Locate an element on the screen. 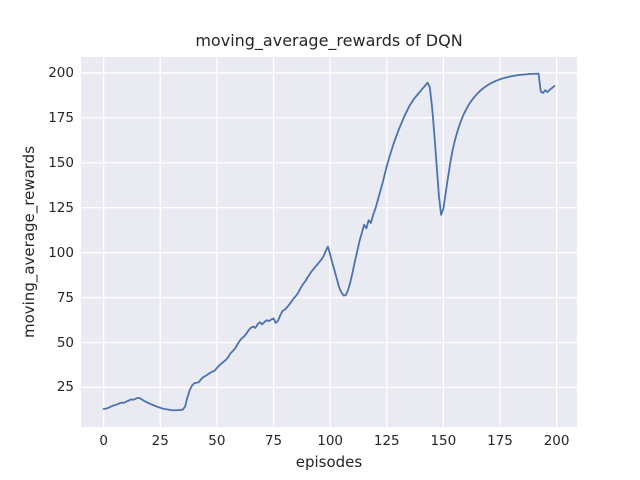 The image size is (640, 480). chart-title: moving_average_rewards of DQN is located at coordinates (329, 40).